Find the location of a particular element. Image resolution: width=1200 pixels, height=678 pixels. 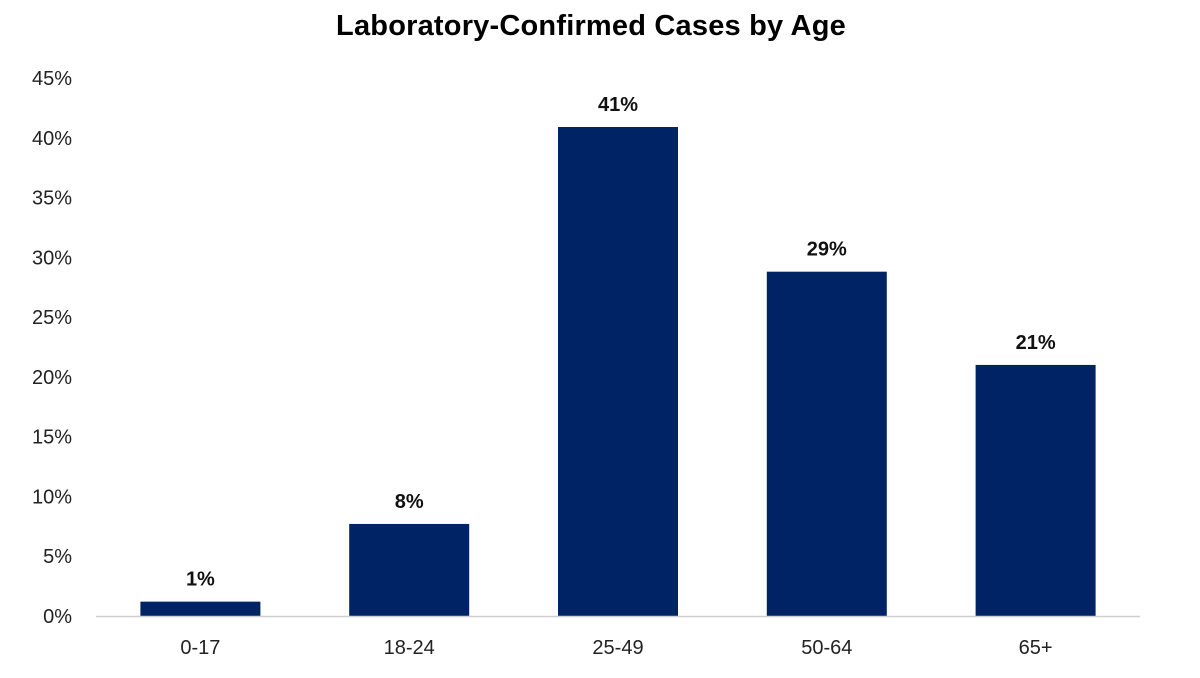

x-tick-label: 0-17 is located at coordinates (200, 648).